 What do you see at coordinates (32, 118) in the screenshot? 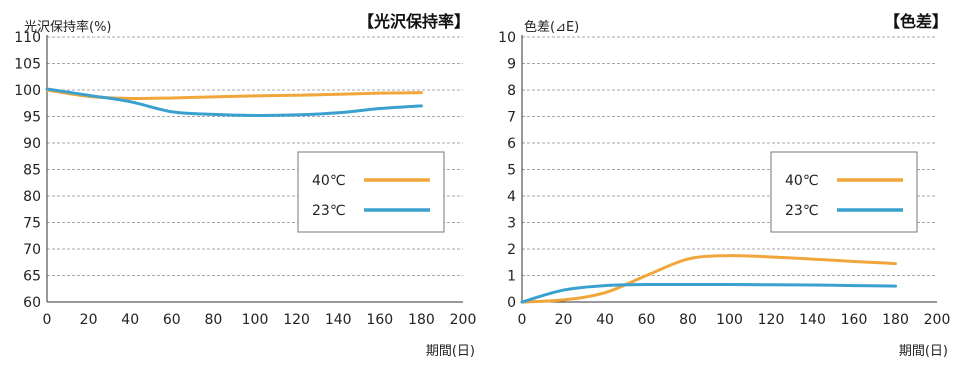
I see `y-tick-label: 95` at bounding box center [32, 118].